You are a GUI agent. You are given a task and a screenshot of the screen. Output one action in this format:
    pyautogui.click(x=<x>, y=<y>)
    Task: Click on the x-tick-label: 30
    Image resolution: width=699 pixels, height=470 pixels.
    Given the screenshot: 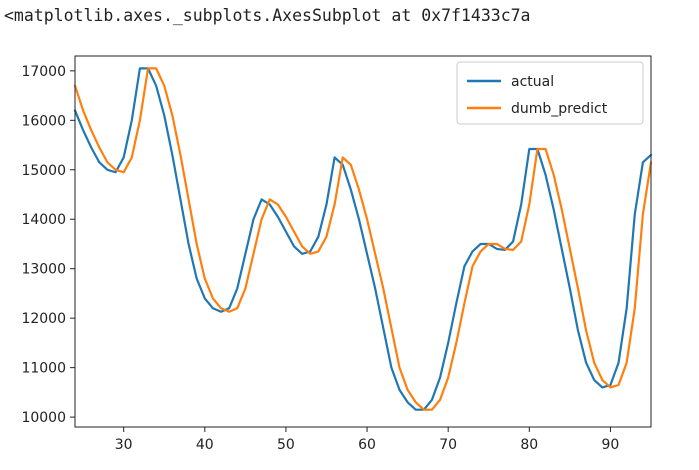 What is the action you would take?
    pyautogui.click(x=124, y=445)
    